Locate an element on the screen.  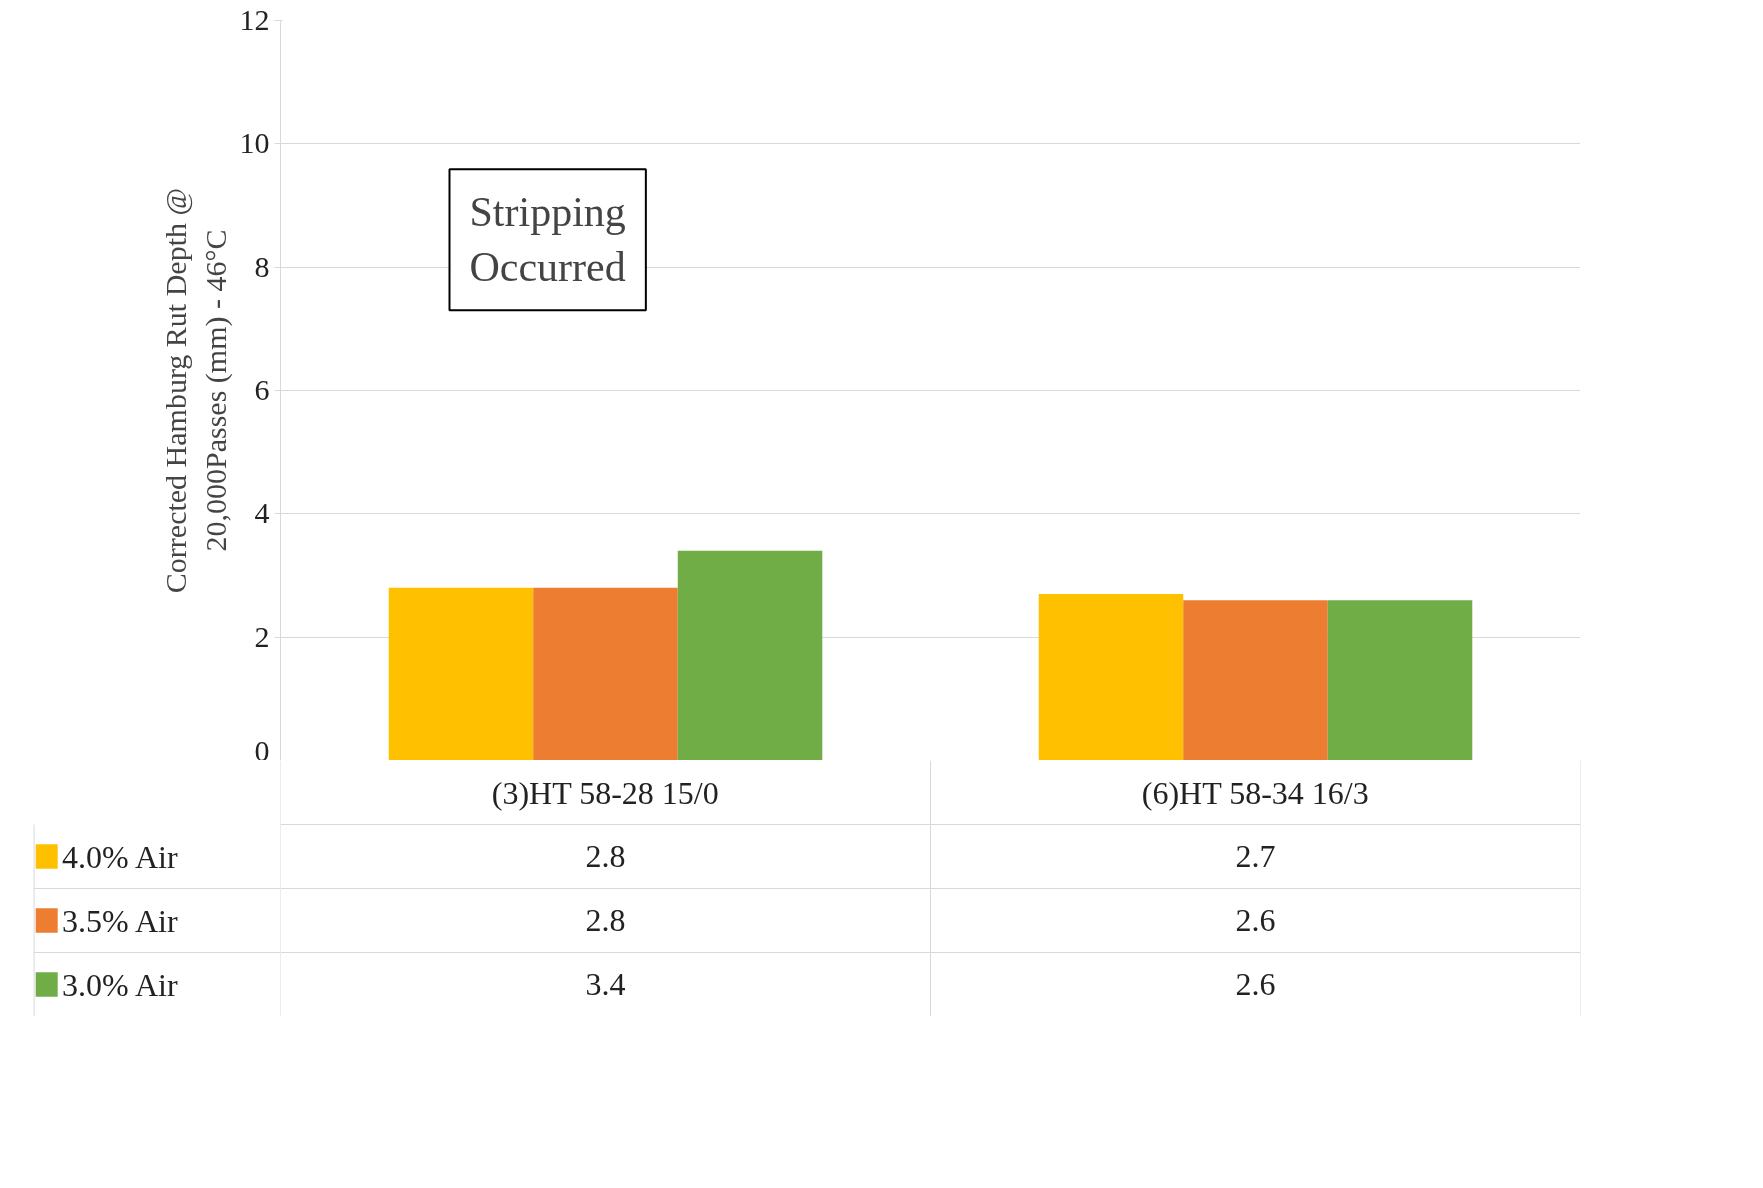
y-tick-label: 6 is located at coordinates (262, 389).